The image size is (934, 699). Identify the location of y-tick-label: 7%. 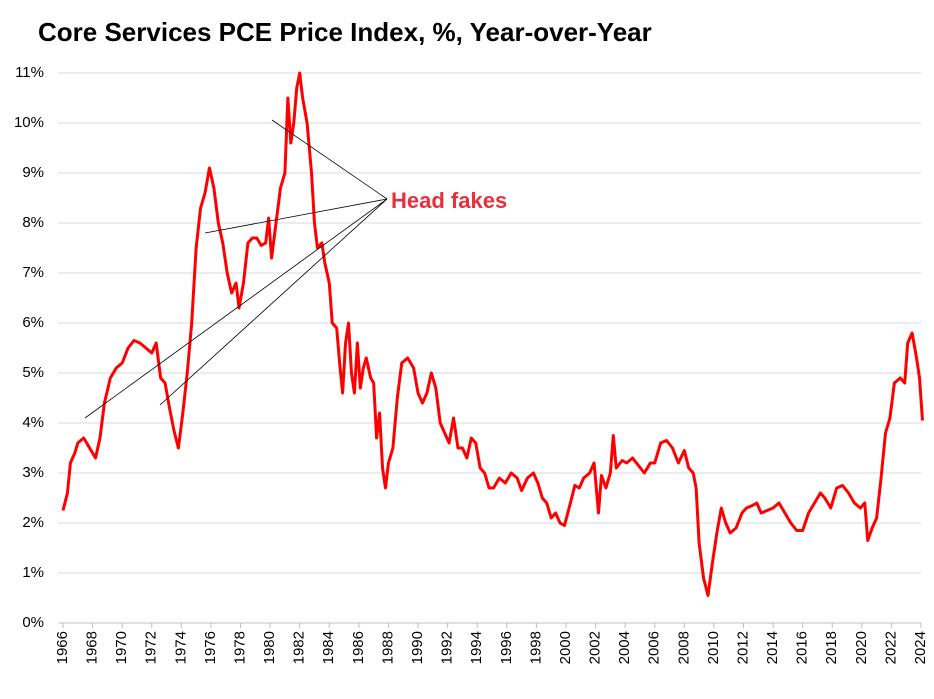
(33, 272).